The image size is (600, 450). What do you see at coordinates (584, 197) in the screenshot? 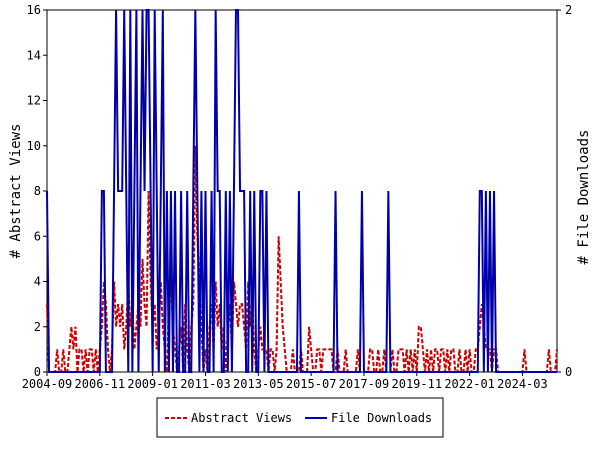
I see `y2-axis-label: # File Downloads` at bounding box center [584, 197].